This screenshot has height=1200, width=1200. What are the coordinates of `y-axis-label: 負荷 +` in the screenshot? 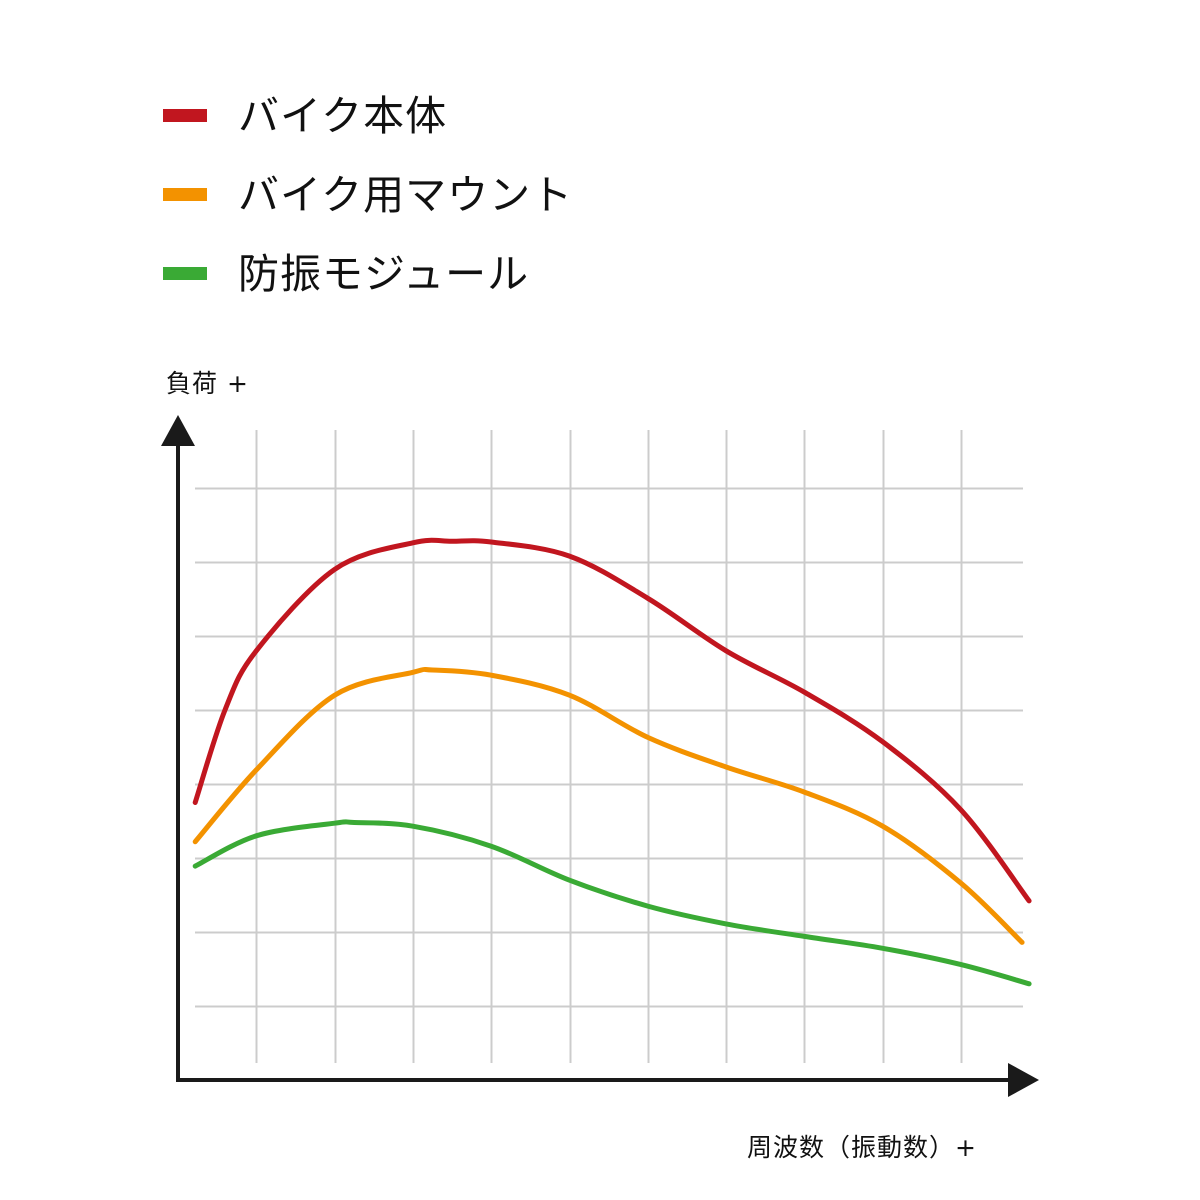 It's located at (207, 383).